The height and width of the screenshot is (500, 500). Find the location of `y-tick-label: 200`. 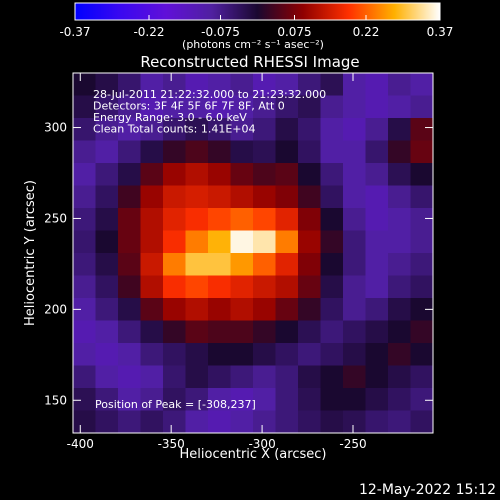

y-tick-label: 200 is located at coordinates (55, 309).